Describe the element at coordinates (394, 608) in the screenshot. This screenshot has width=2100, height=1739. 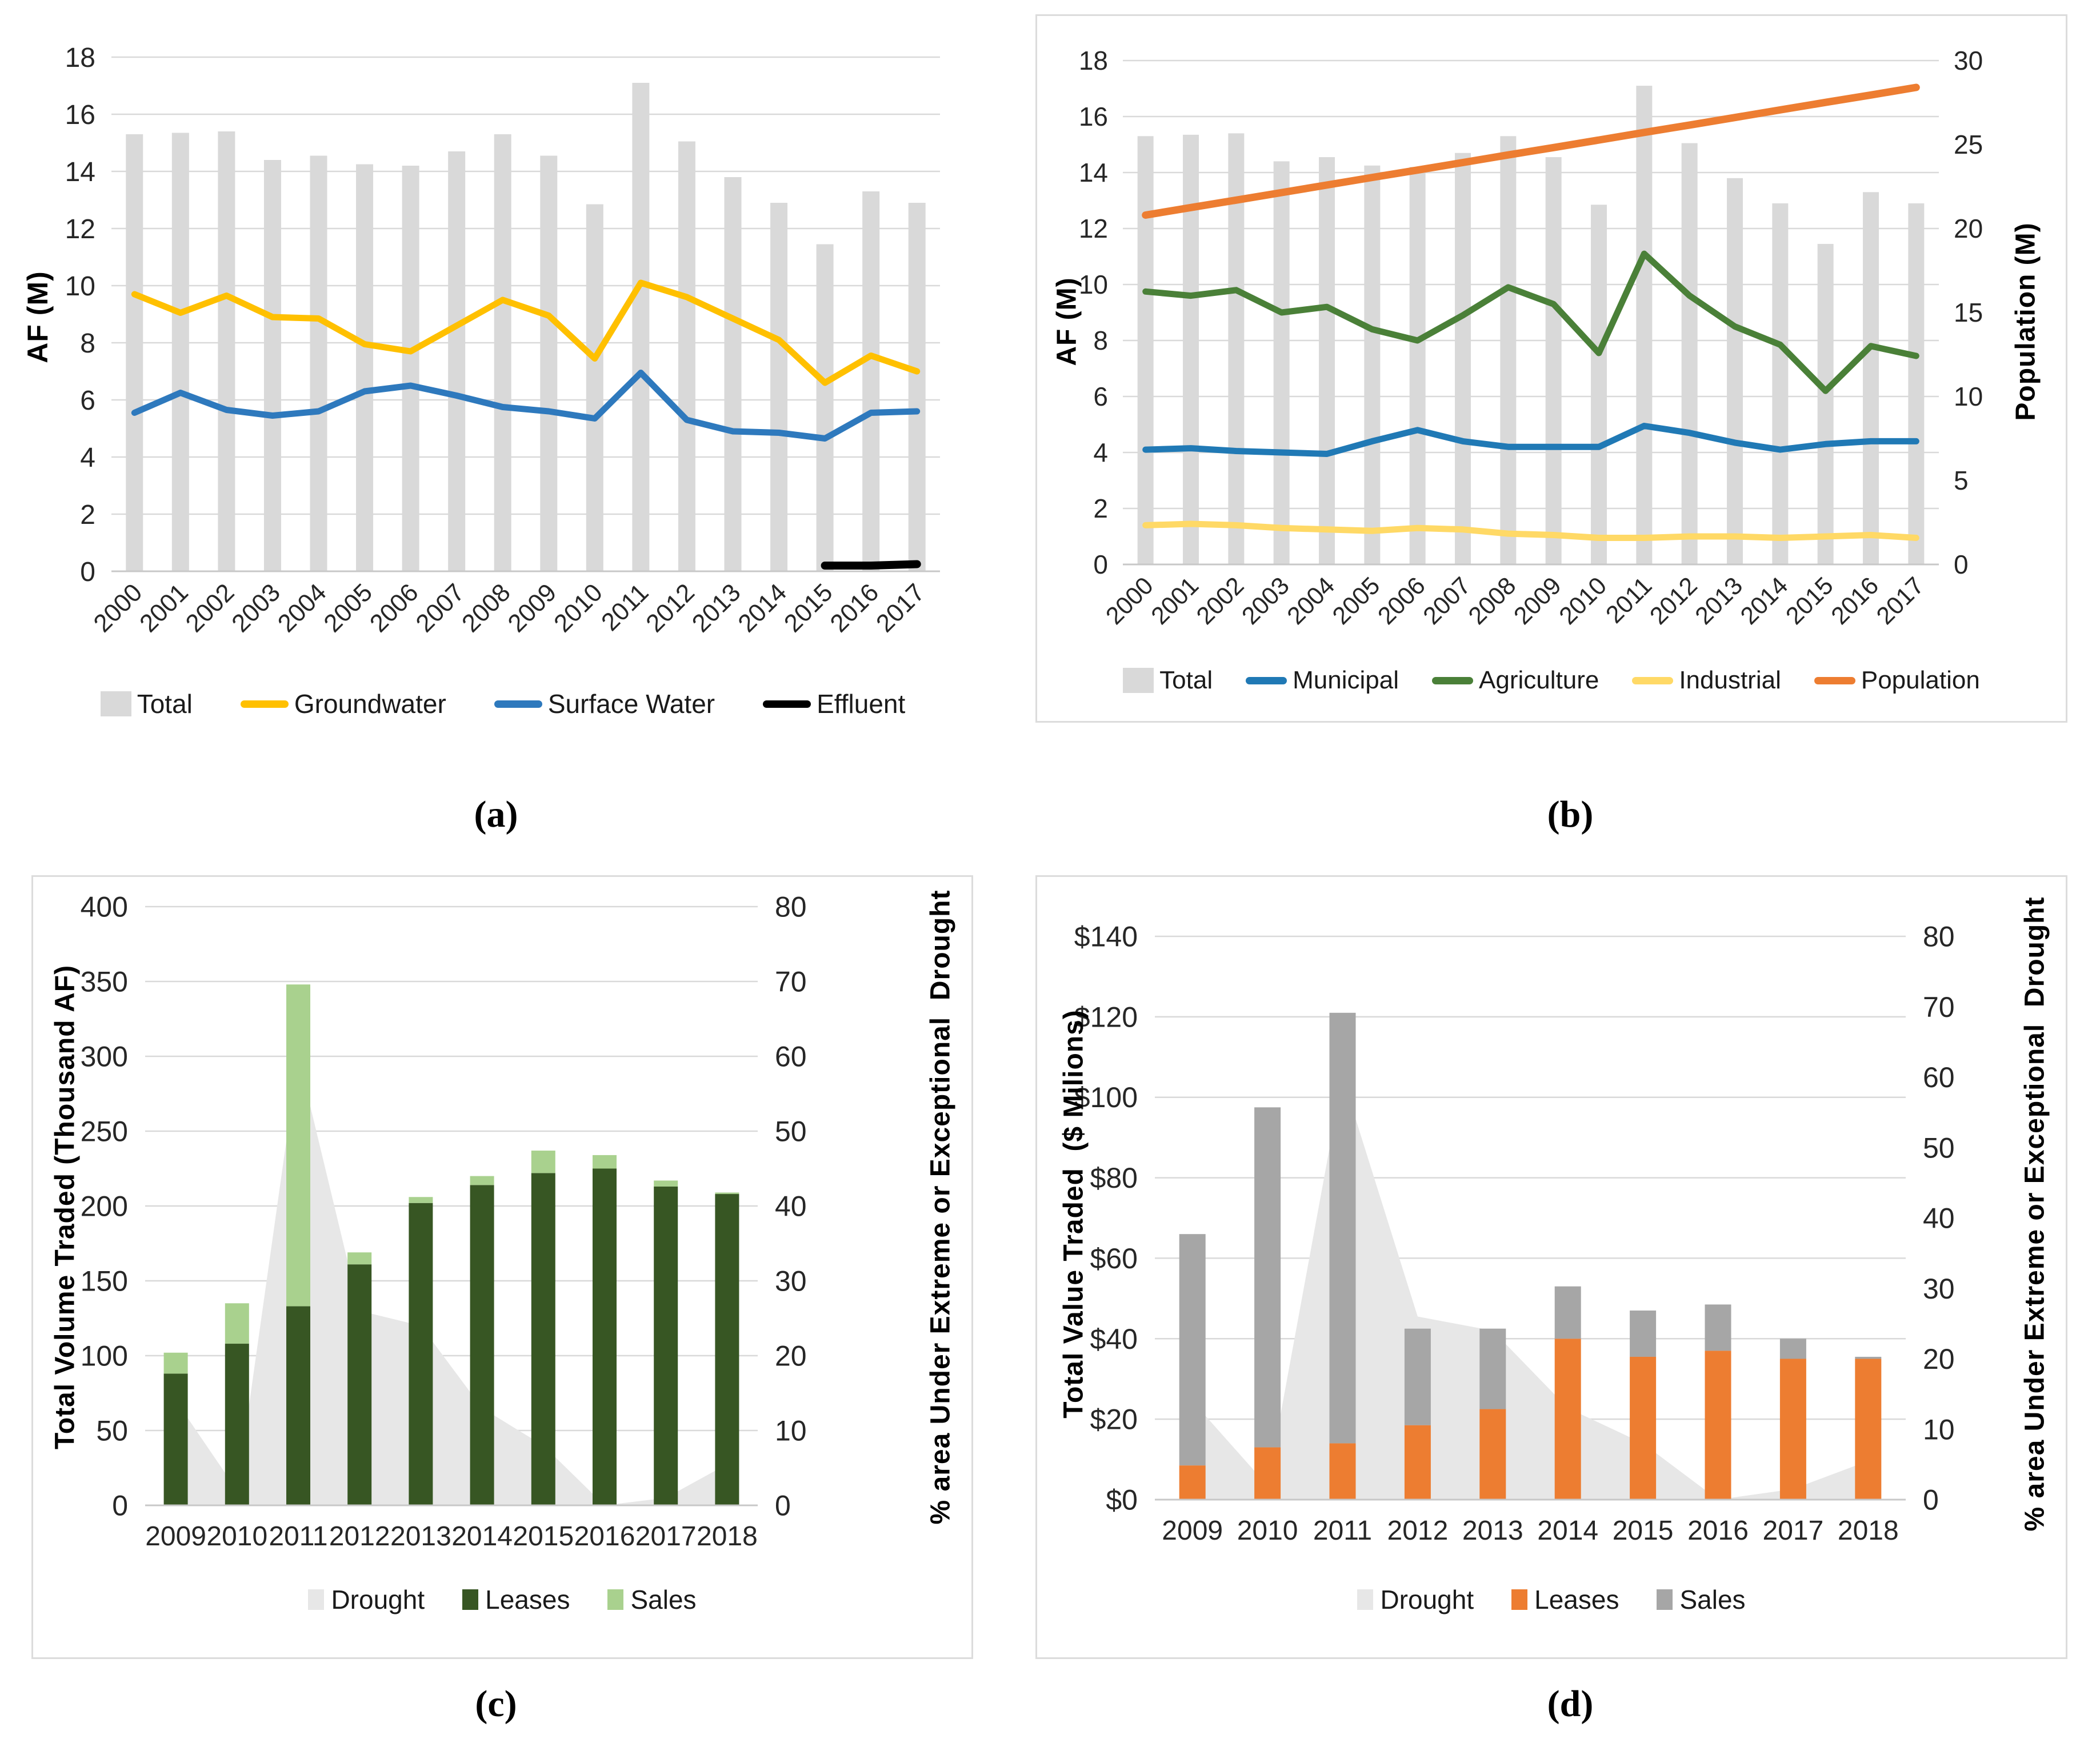
I see `x-axis-label: 2006` at that location.